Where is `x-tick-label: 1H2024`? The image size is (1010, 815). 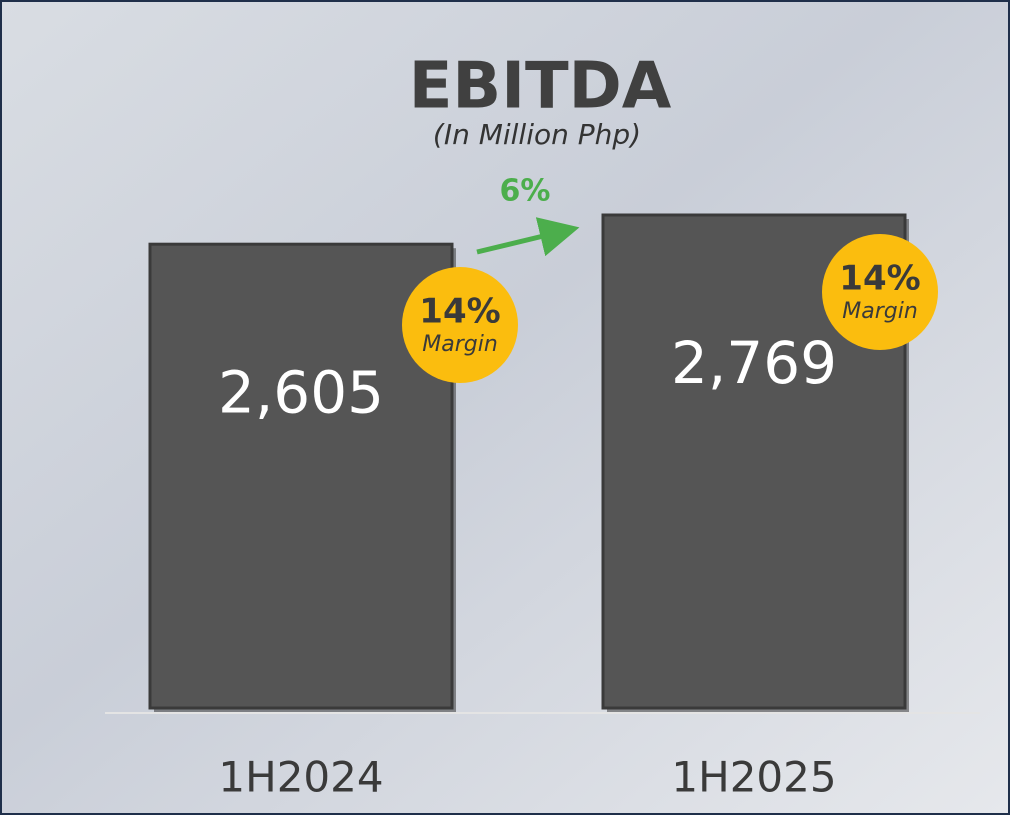 x-tick-label: 1H2024 is located at coordinates (300, 777).